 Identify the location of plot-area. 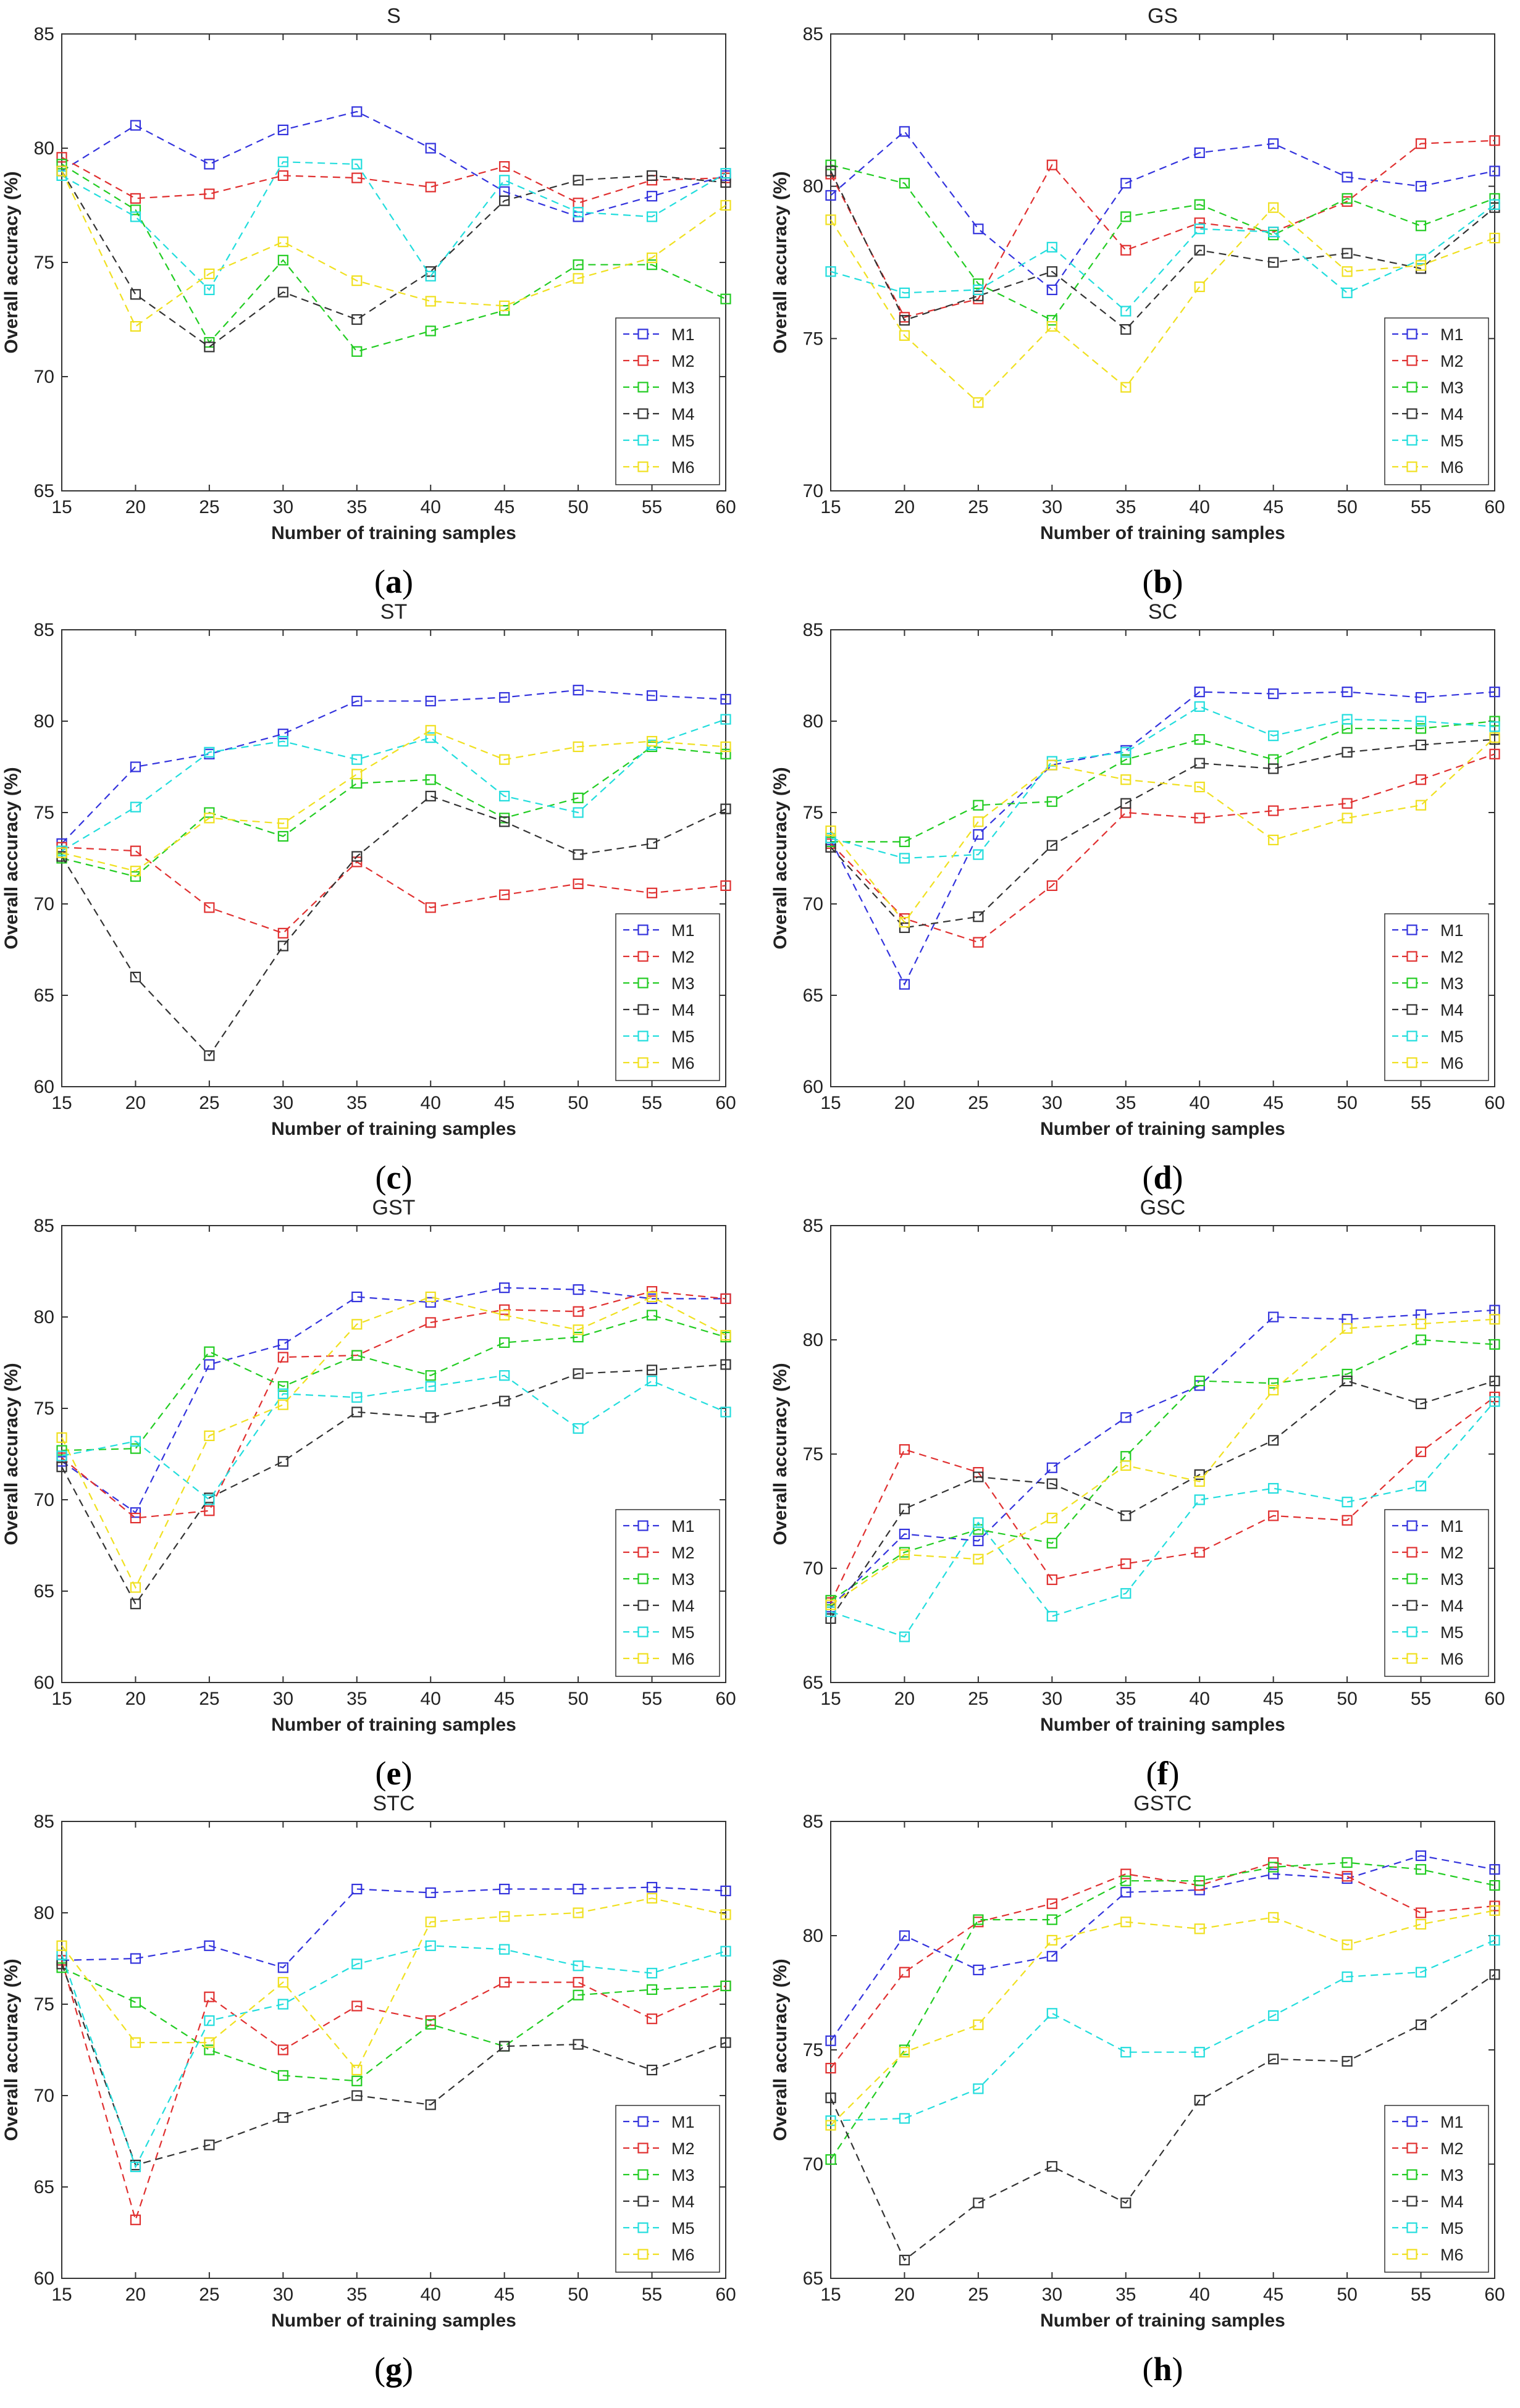
(1163, 858).